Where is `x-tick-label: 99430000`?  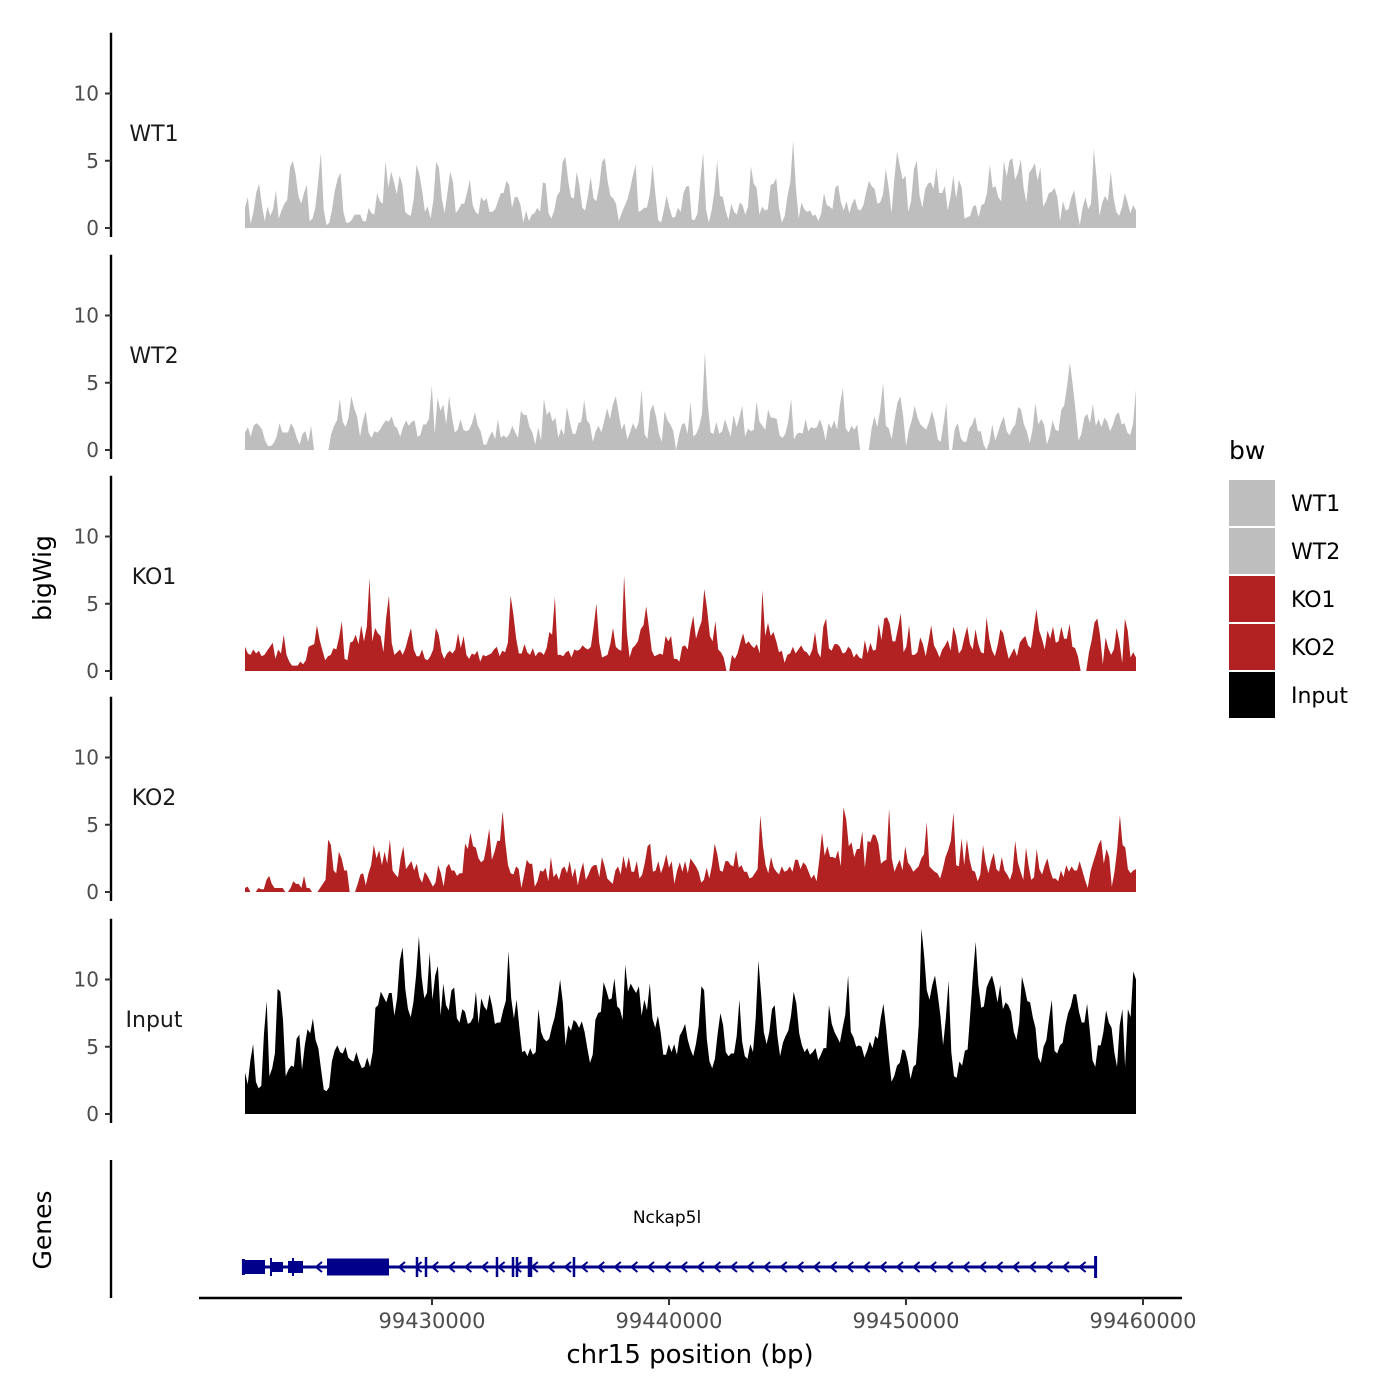
x-tick-label: 99430000 is located at coordinates (432, 1321).